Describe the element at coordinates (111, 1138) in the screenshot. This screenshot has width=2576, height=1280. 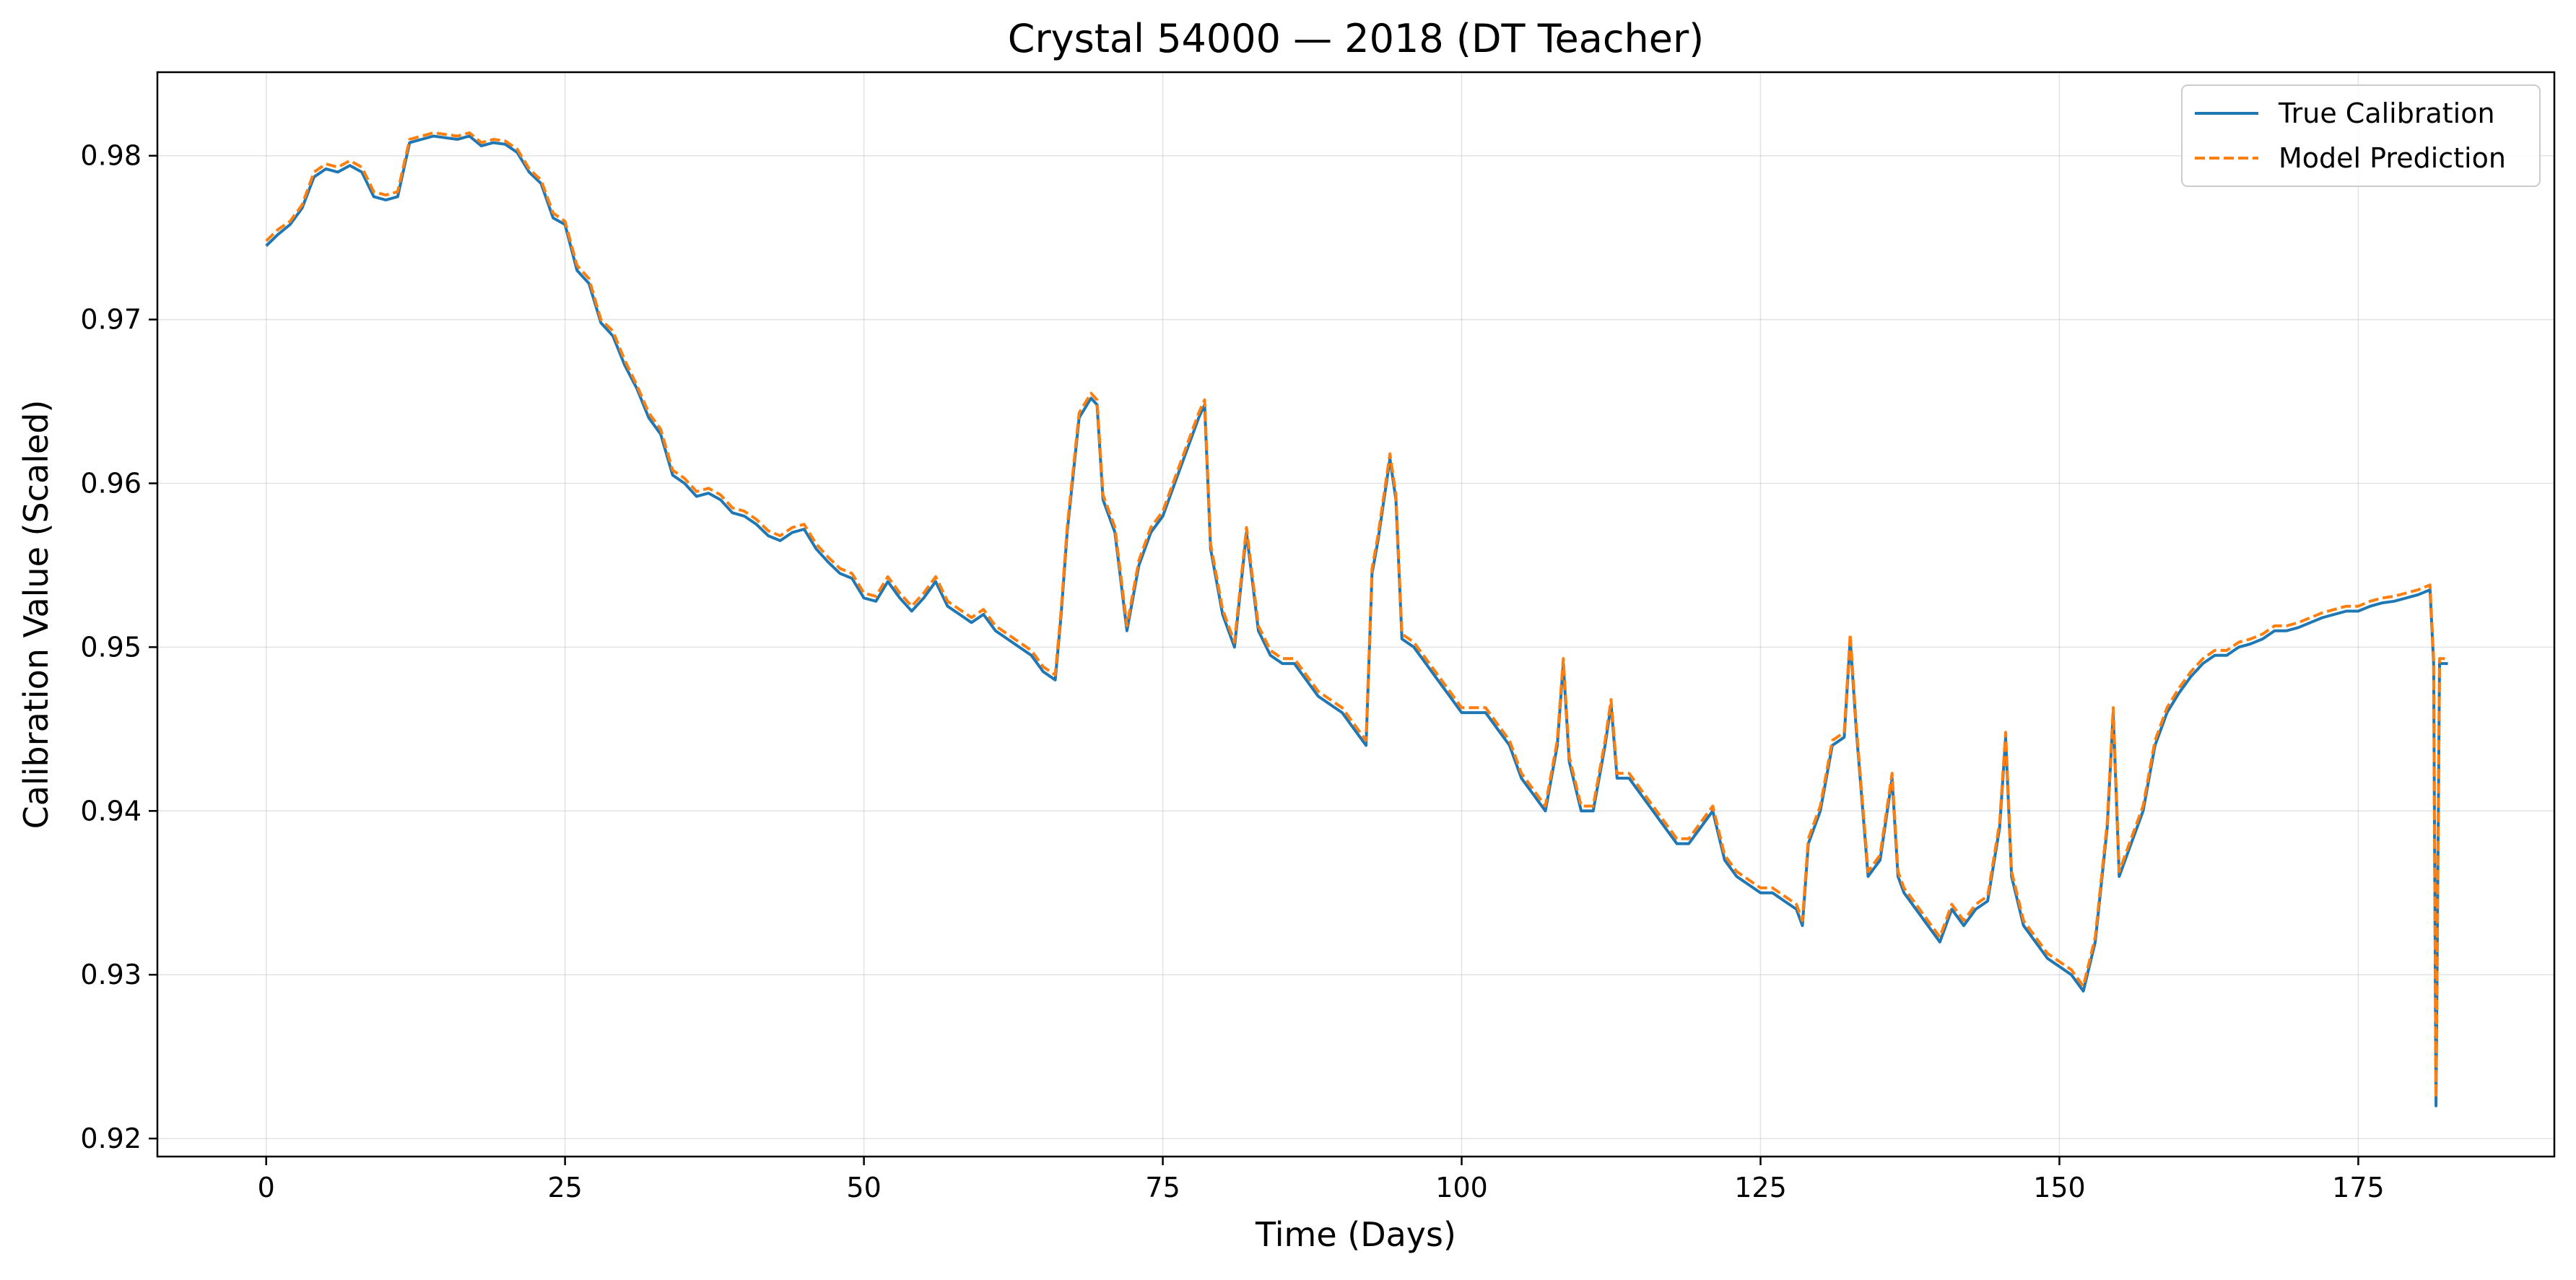
I see `y-tick-label: 0.92` at that location.